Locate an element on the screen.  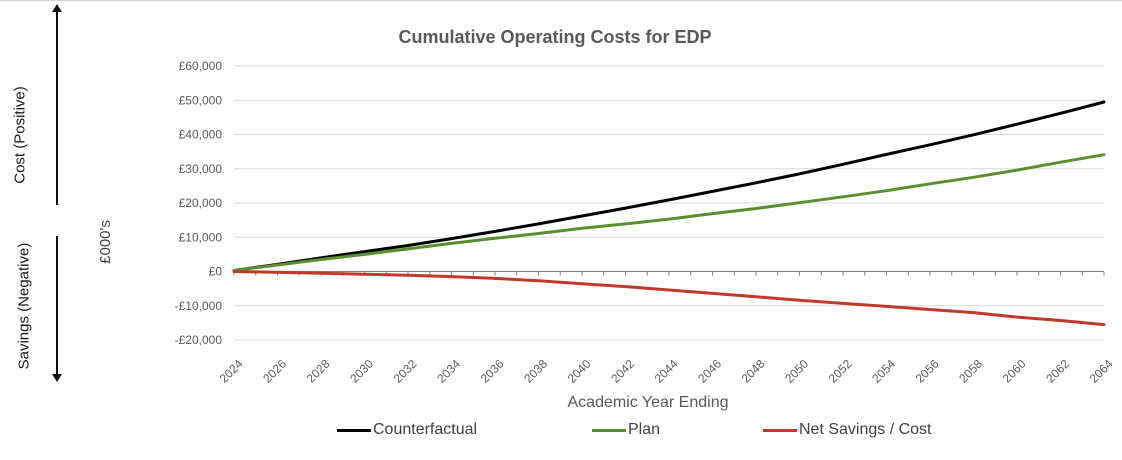
legend-label-net-savings: Net Savings / Cost is located at coordinates (865, 429).